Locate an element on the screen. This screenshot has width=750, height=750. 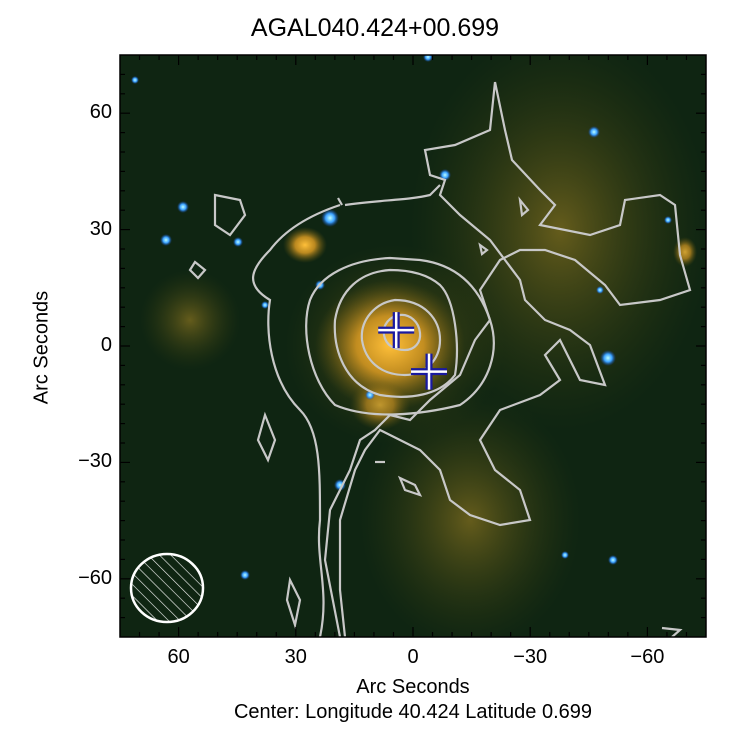
y-tick-label: 0 is located at coordinates (106, 345).